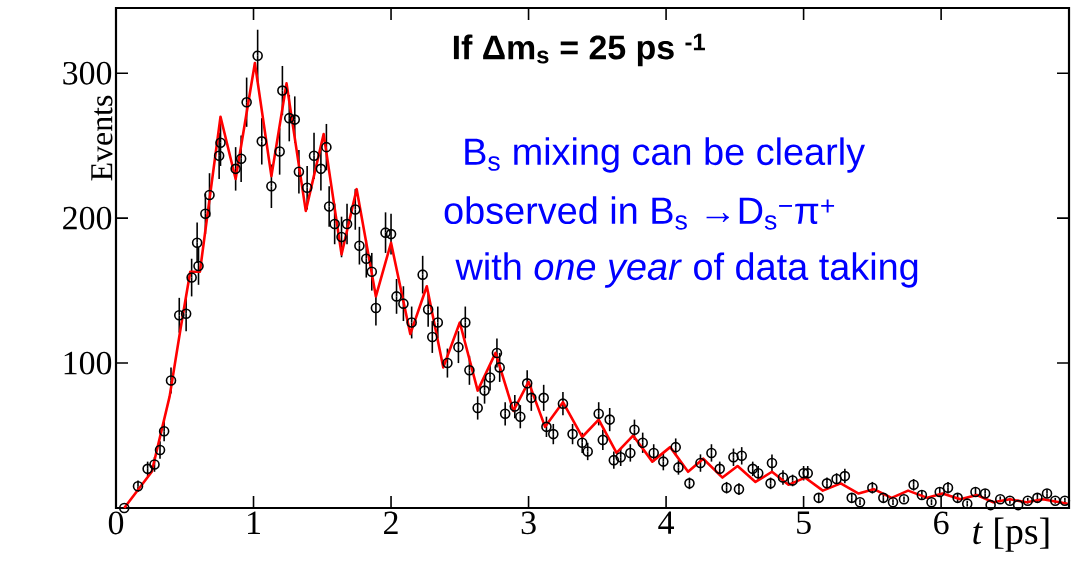 The width and height of the screenshot is (1077, 582). I want to click on x-tick-label: 1, so click(254, 522).